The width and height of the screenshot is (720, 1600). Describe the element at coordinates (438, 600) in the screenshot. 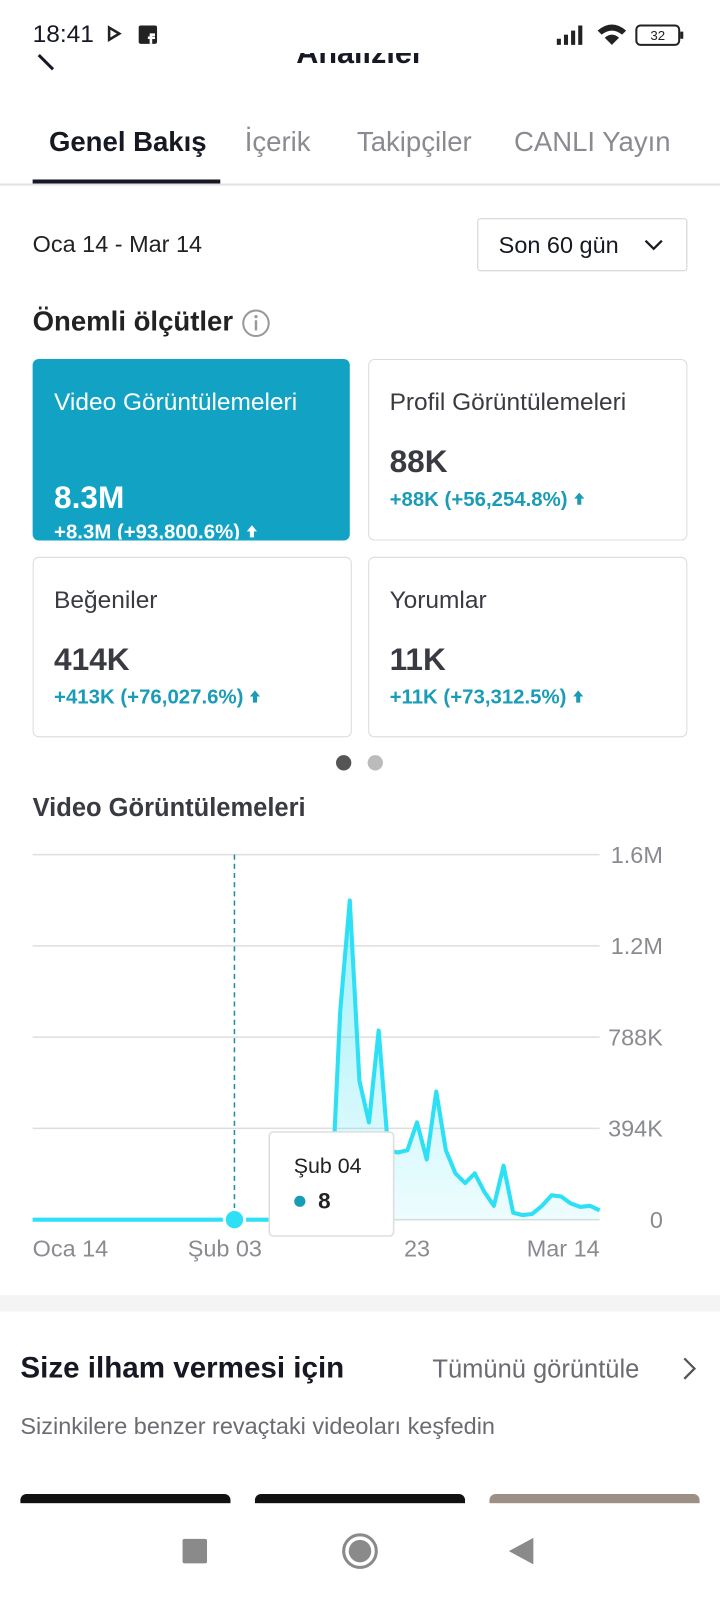

I see `metric-label: Yorumlar` at that location.